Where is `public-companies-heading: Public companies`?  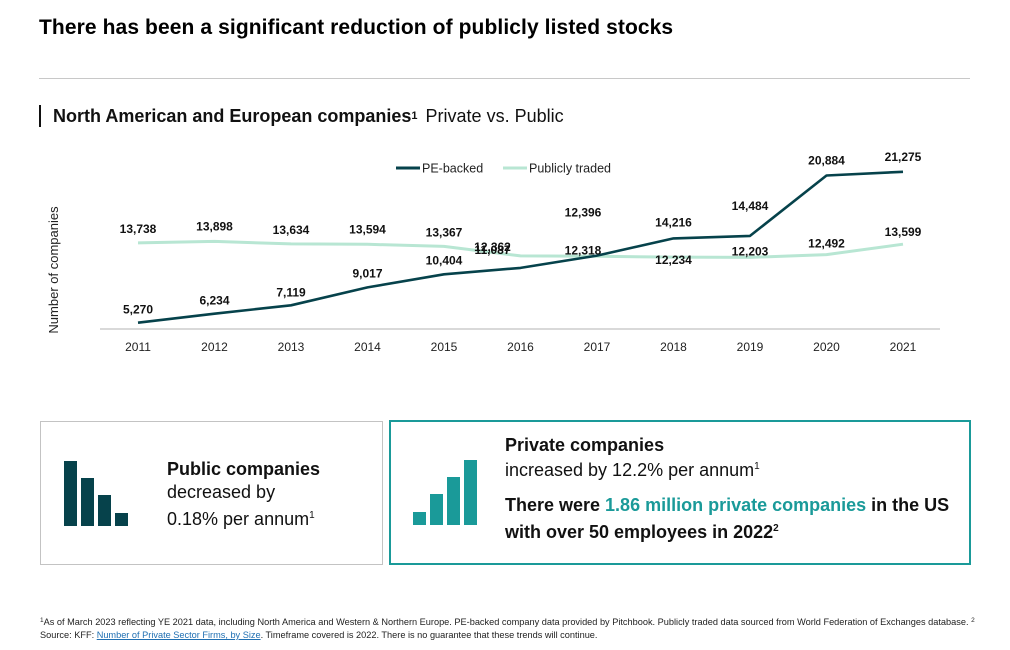 public-companies-heading: Public companies is located at coordinates (244, 469).